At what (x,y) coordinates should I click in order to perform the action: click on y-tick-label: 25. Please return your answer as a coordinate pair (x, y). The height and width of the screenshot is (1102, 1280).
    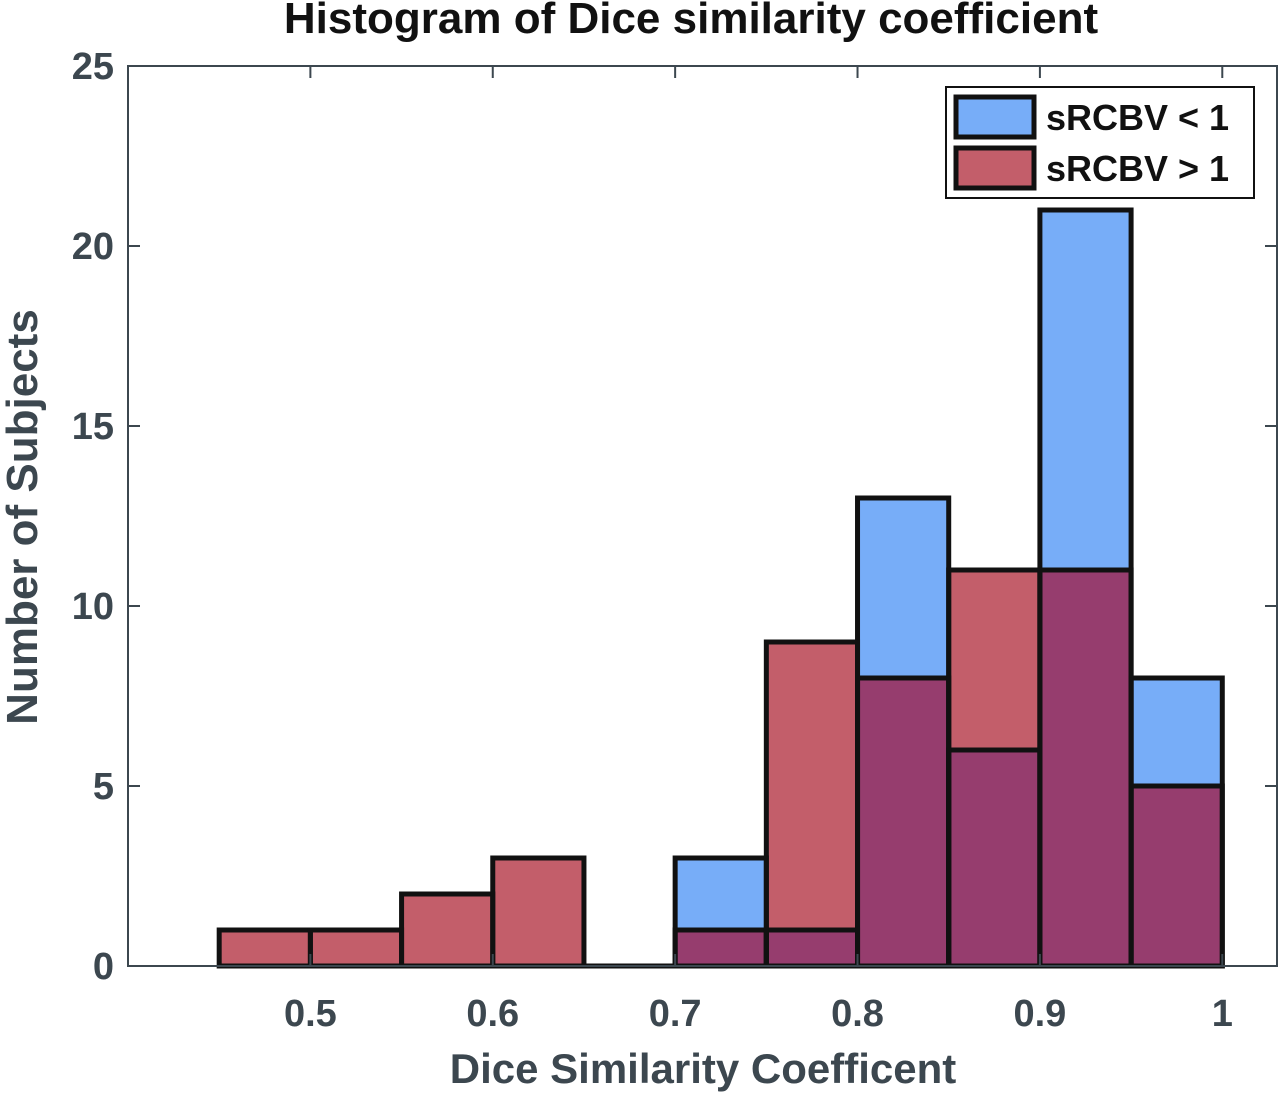
    Looking at the image, I should click on (93, 67).